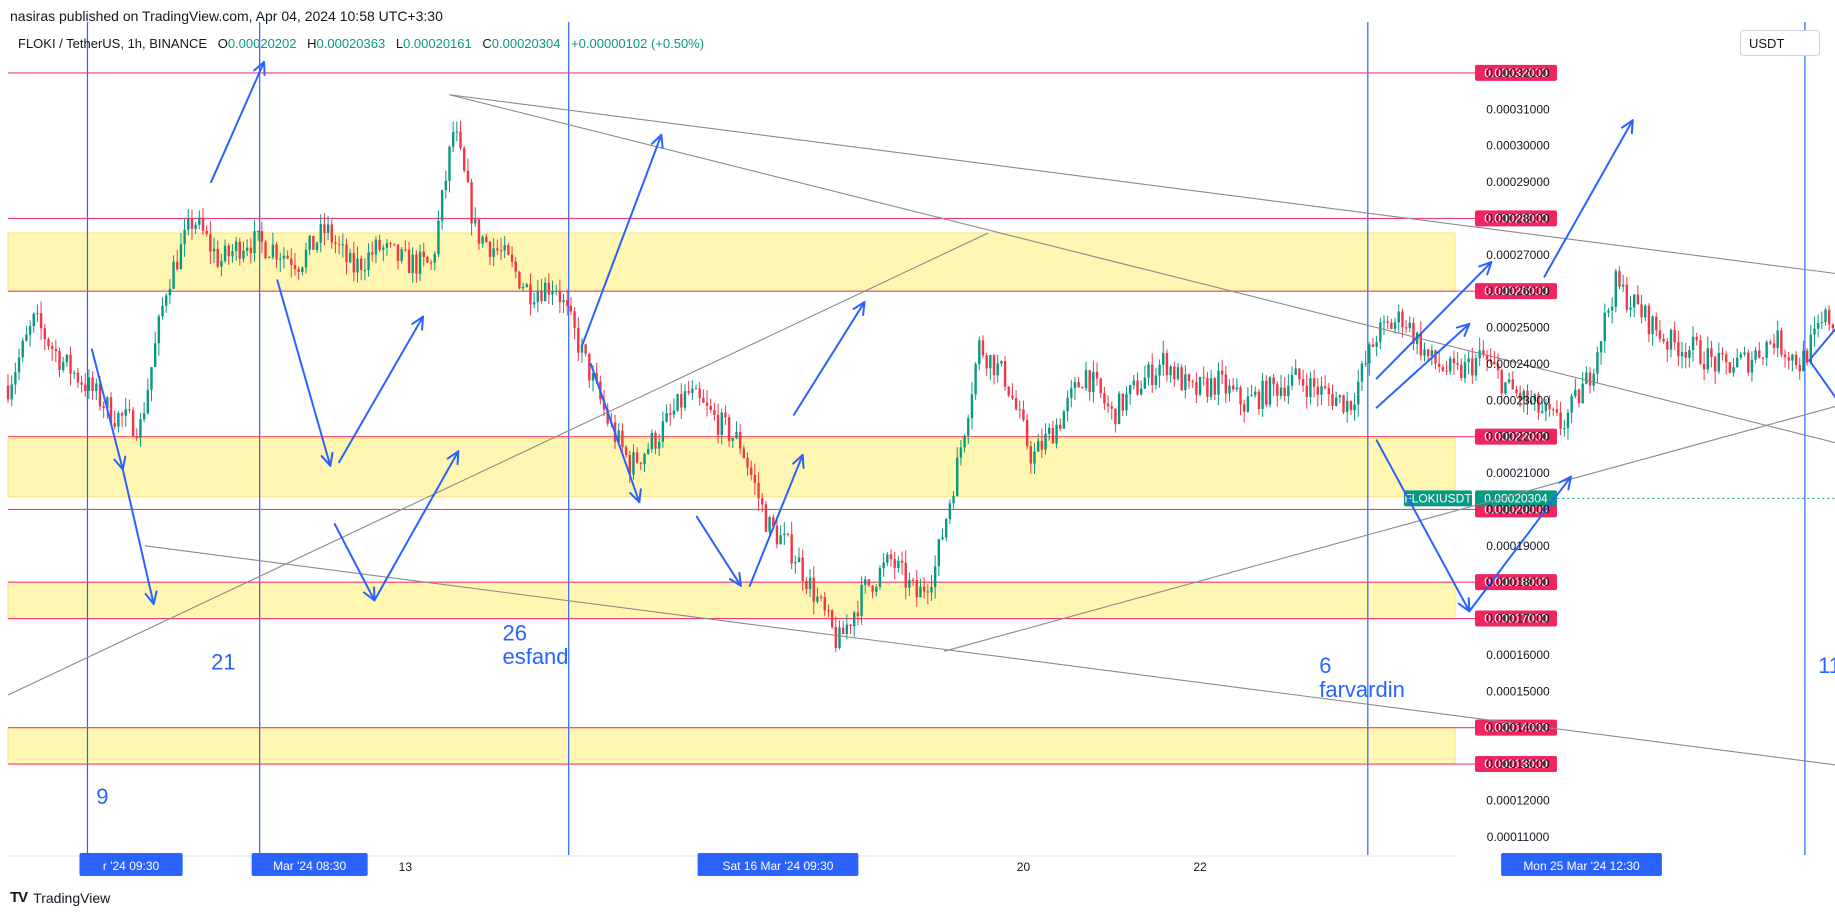 The image size is (1835, 915). I want to click on currency-selector: USDT, so click(1780, 43).